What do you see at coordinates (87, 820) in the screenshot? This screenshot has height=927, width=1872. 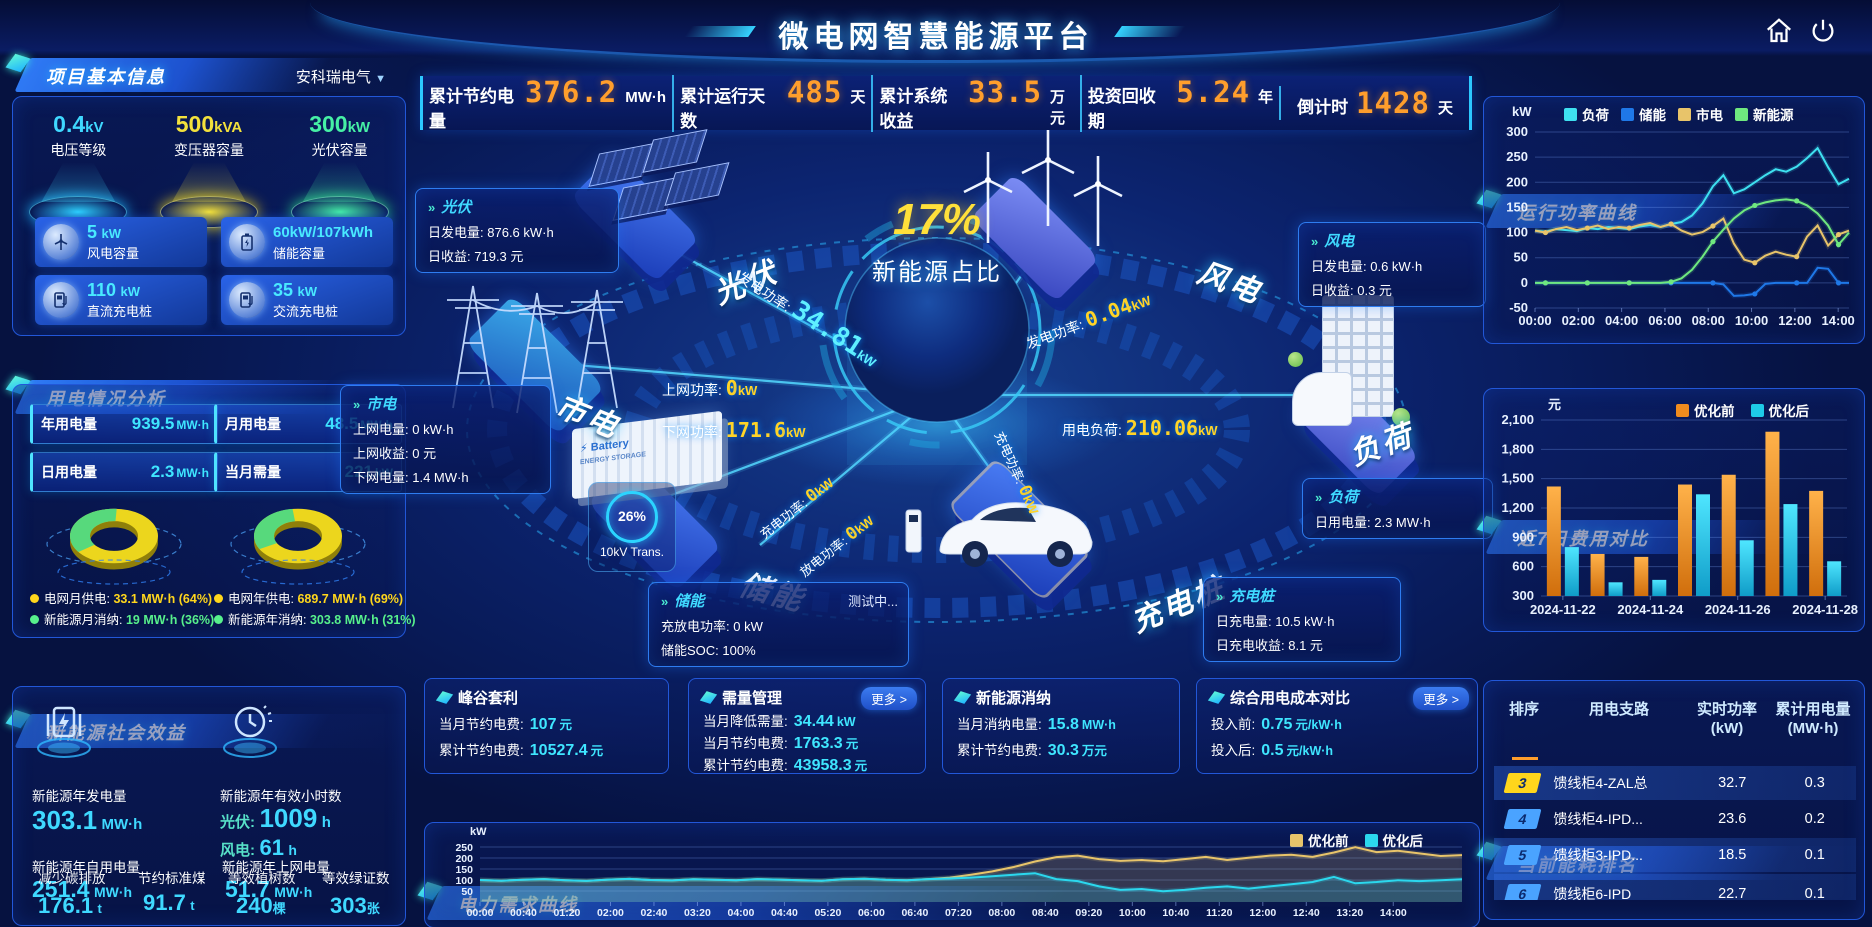 I see `annual-generation-value: 303.1 MW·h` at bounding box center [87, 820].